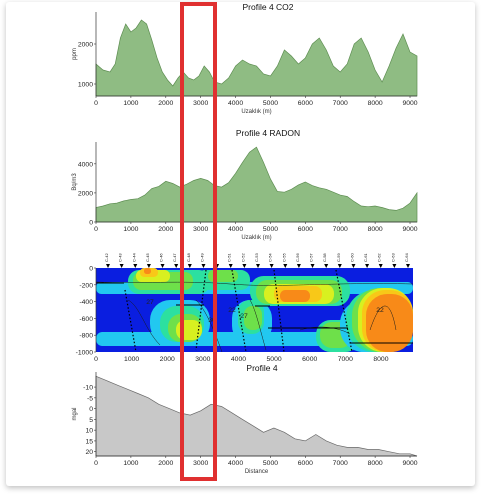 The image size is (483, 494). Describe the element at coordinates (200, 463) in the screenshot. I see `x-tick-label-gravity: 3000` at that location.